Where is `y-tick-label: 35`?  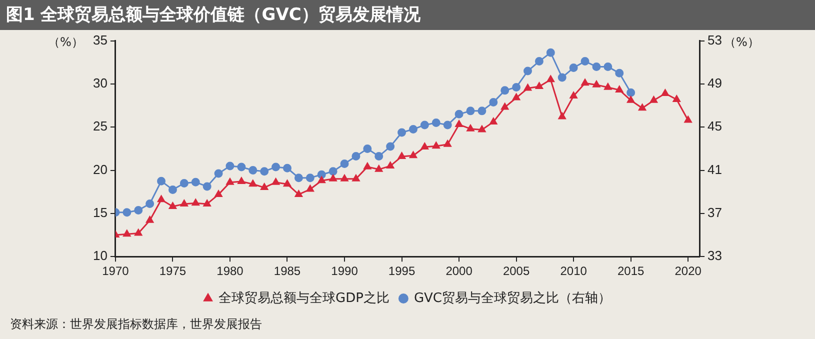 y-tick-label: 35 is located at coordinates (100, 40).